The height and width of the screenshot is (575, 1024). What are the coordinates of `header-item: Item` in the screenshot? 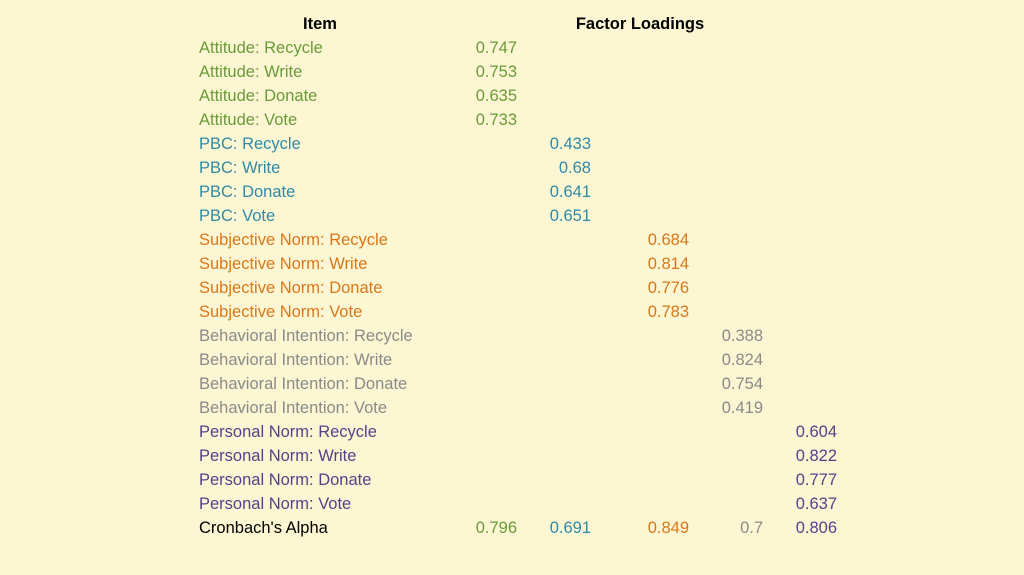 It's located at (320, 24).